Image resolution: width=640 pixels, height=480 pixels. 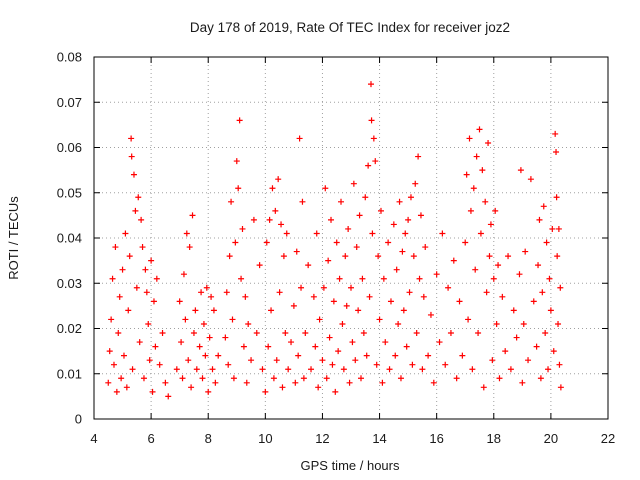 I want to click on x-axis-label: GPS time / hours, so click(x=350, y=465).